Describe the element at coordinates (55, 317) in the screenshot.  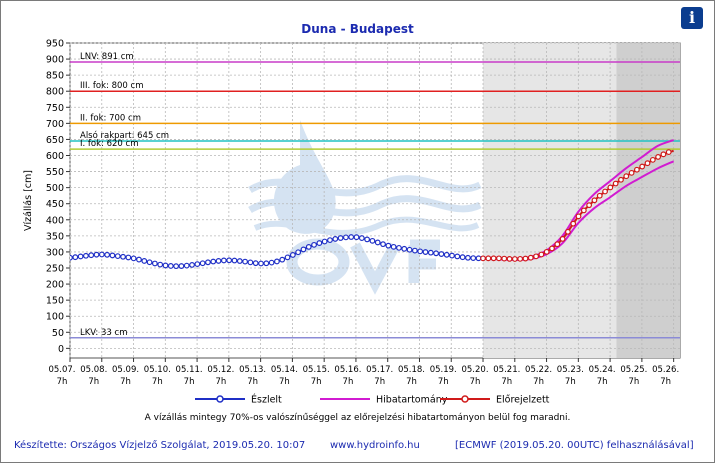
I see `y-tick-label: 100` at that location.